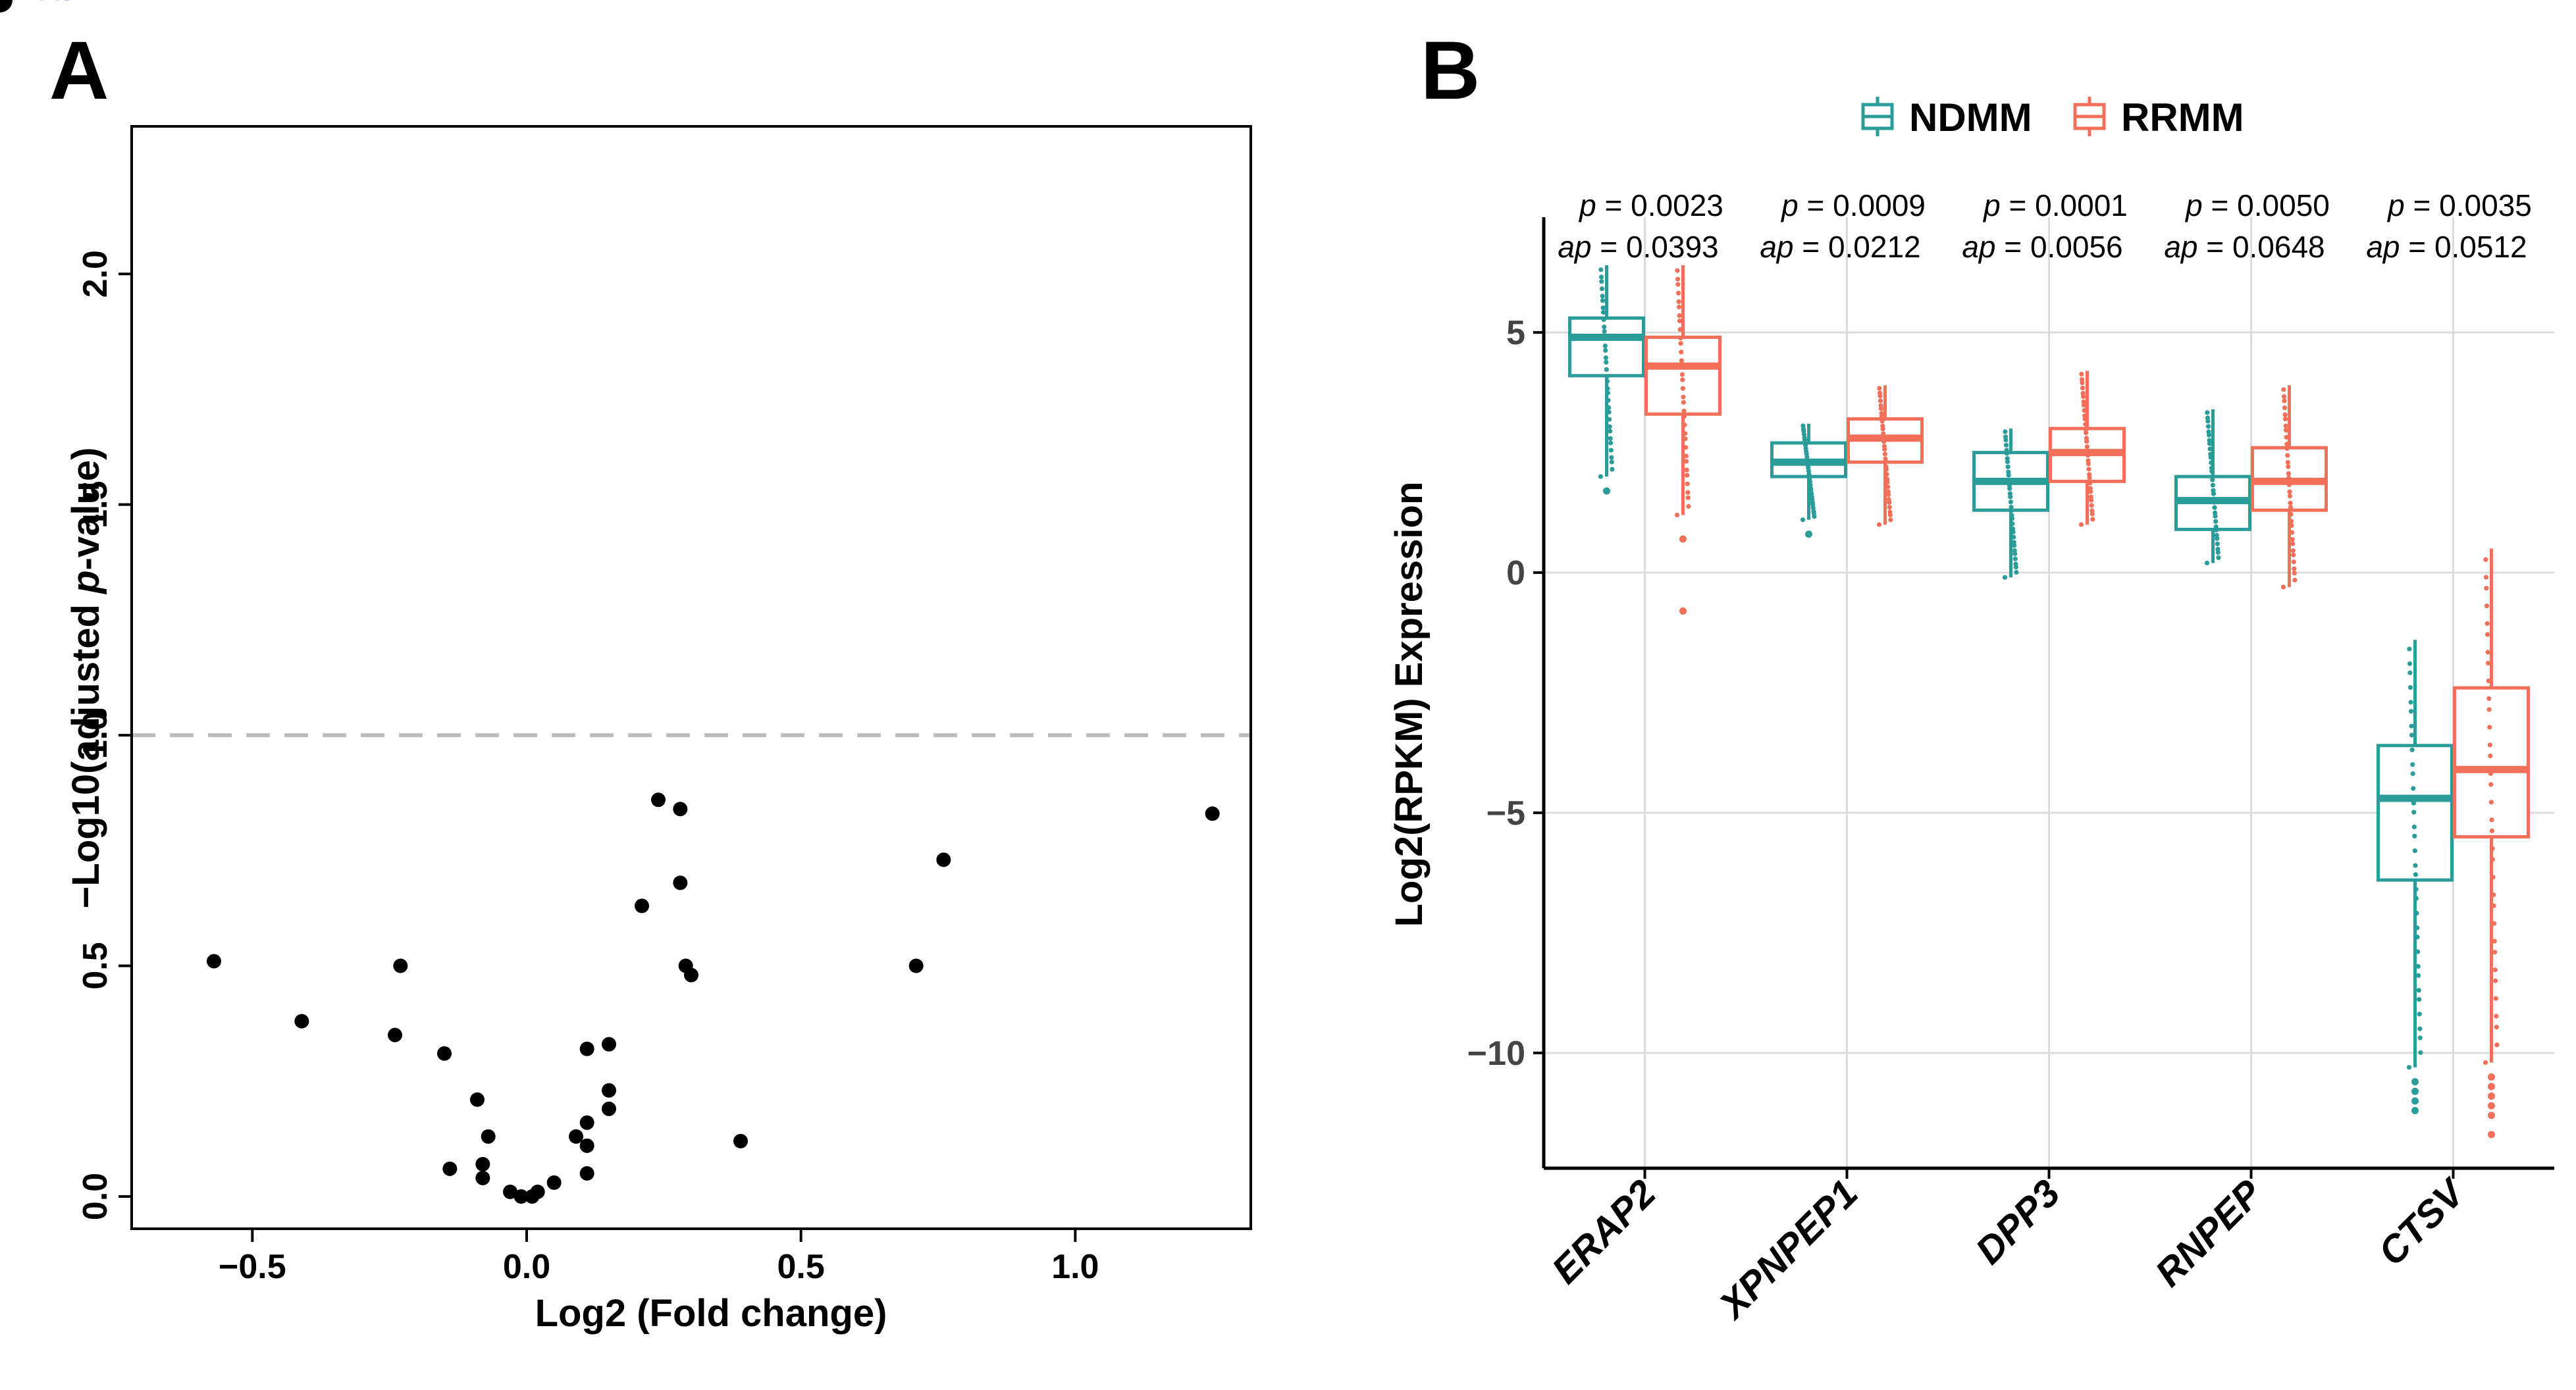 This screenshot has height=1390, width=2576. Describe the element at coordinates (801, 1267) in the screenshot. I see `x-tick-label: 0.5` at that location.